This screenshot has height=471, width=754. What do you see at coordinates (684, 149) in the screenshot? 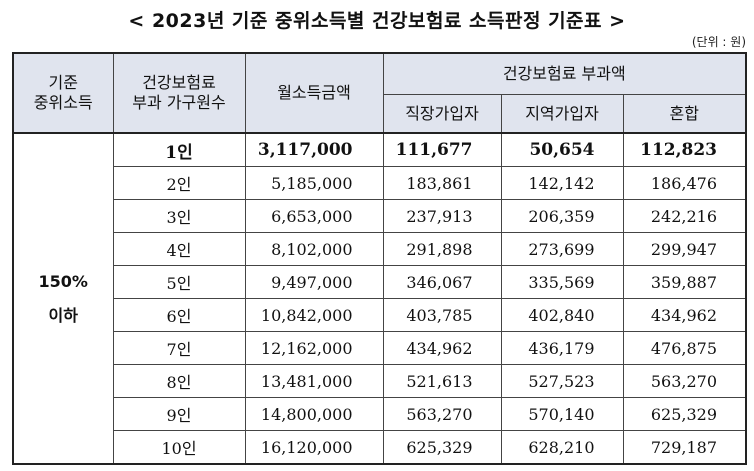
I see `mixed-cell: 112,823` at bounding box center [684, 149].